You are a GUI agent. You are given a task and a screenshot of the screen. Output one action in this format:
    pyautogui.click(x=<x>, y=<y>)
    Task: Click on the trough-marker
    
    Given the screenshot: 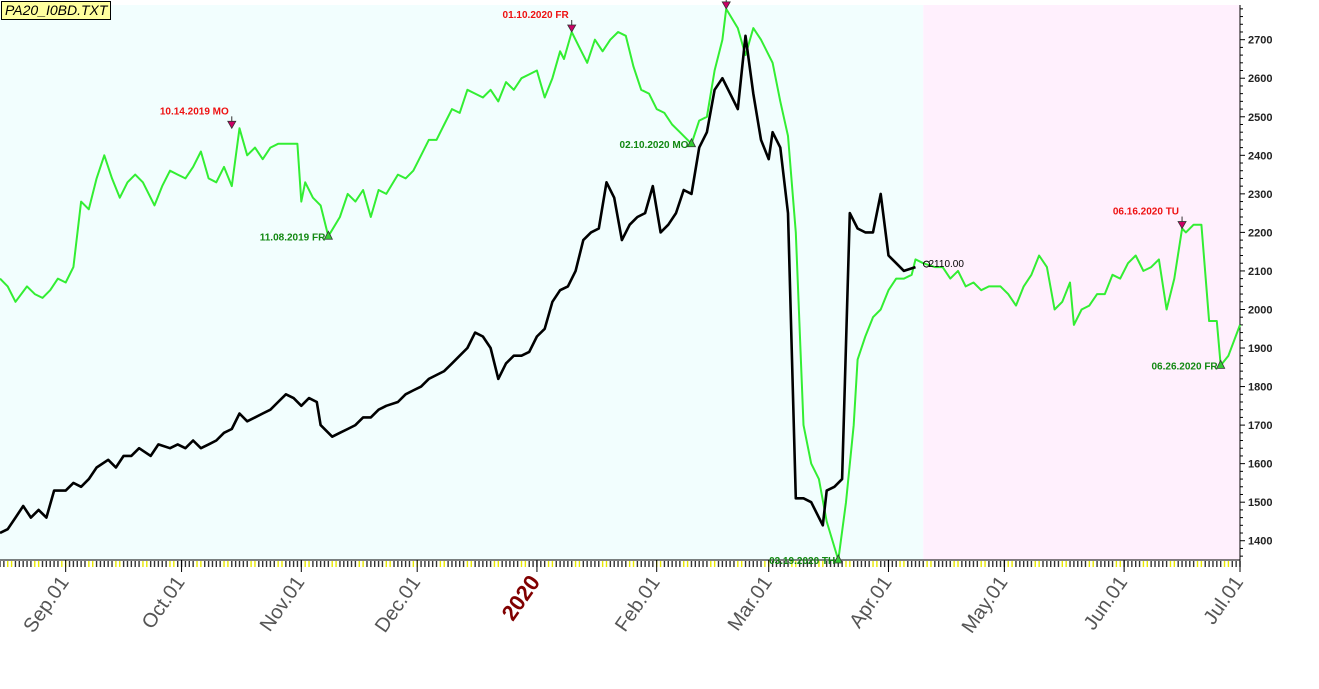 What is the action you would take?
    pyautogui.click(x=838, y=559)
    